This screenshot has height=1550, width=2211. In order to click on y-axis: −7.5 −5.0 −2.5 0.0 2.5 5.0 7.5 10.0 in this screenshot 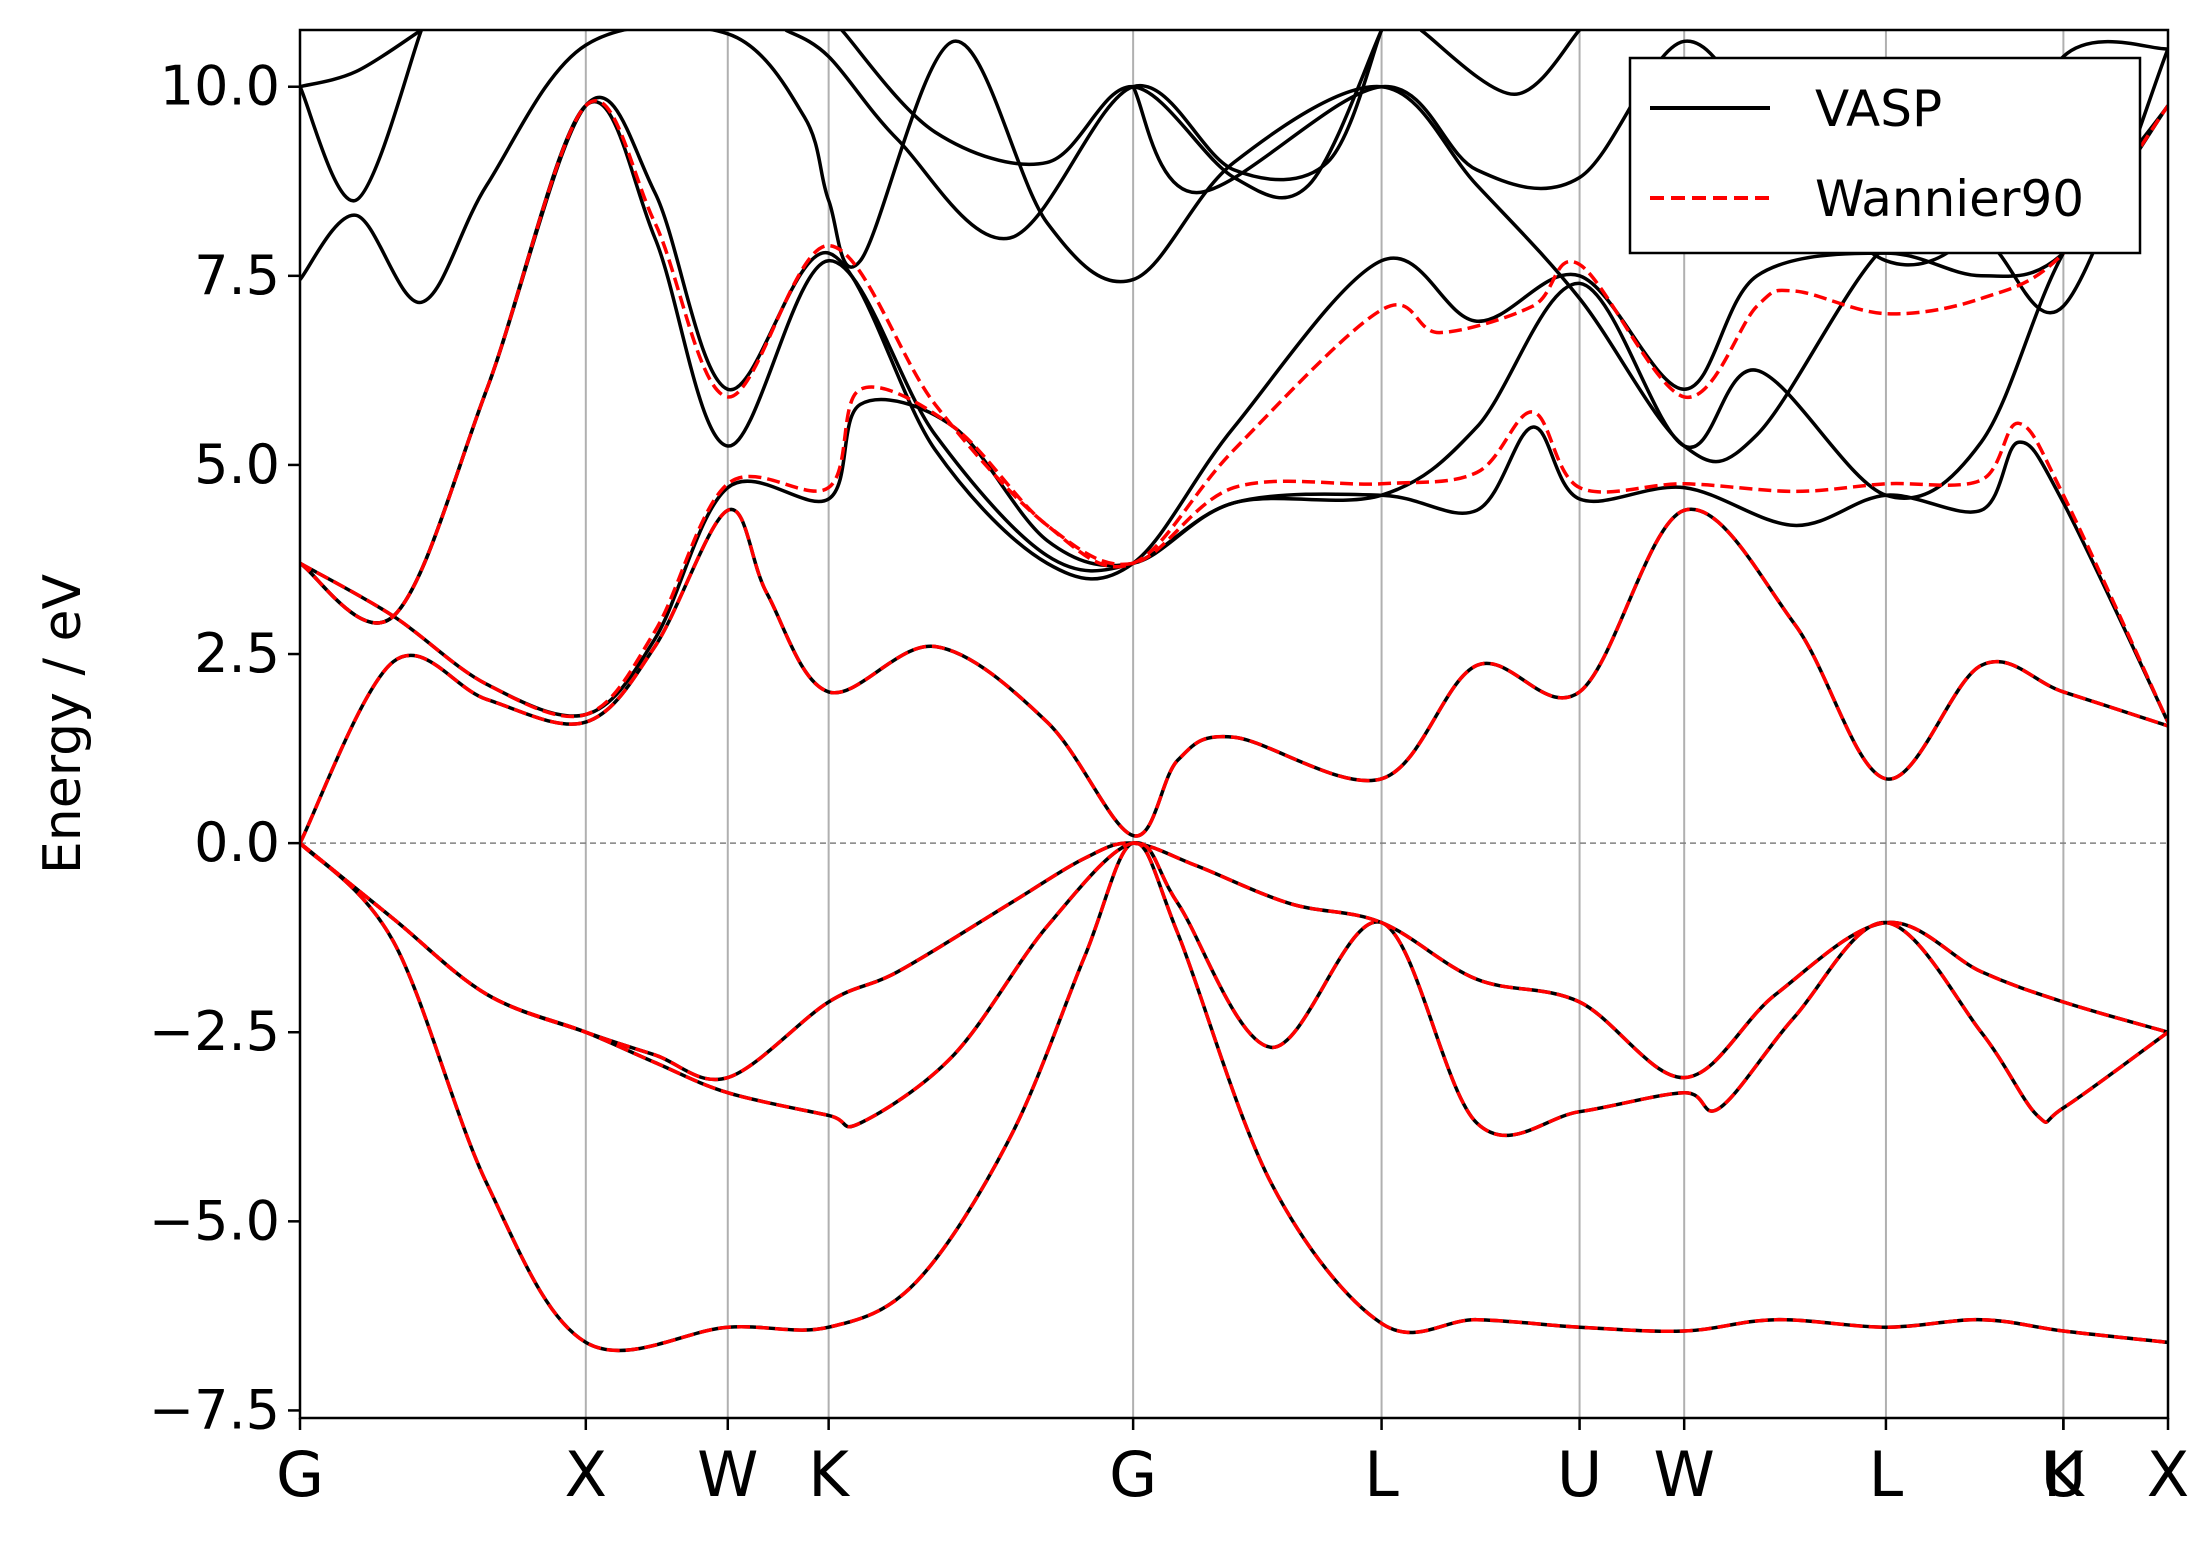, I will do `click(224, 748)`.